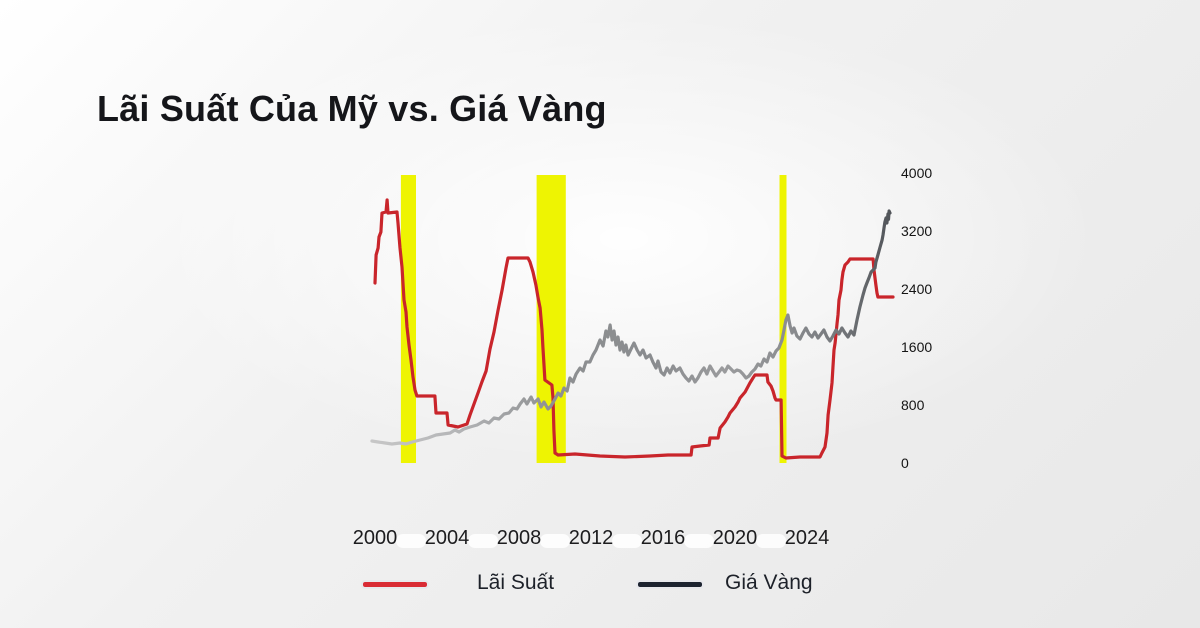 This screenshot has height=628, width=1200. Describe the element at coordinates (447, 538) in the screenshot. I see `x-tick-label: 2004` at that location.